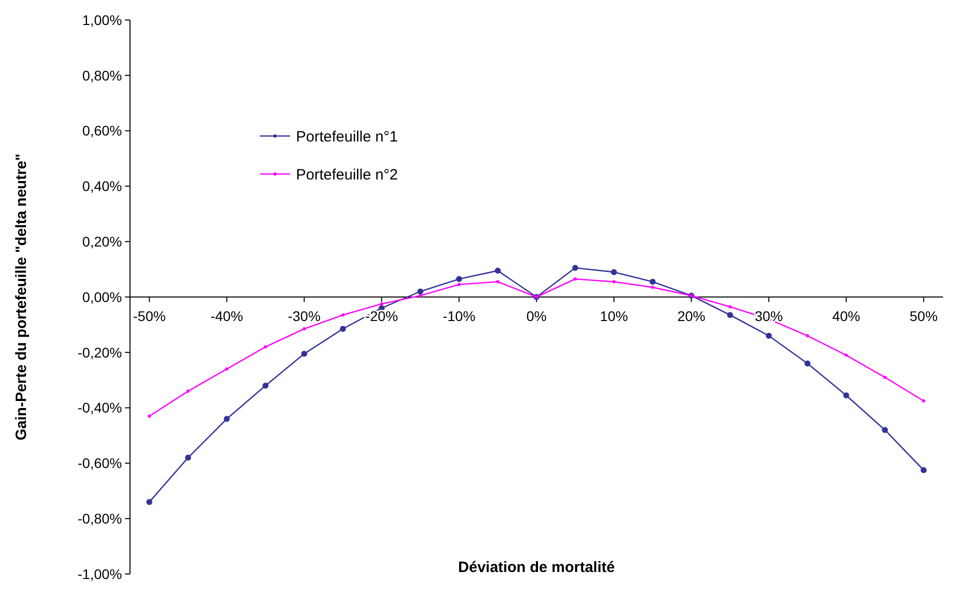  What do you see at coordinates (21, 297) in the screenshot?
I see `y-axis-title: Gain-Perte du portefeuille "delta neutre"` at bounding box center [21, 297].